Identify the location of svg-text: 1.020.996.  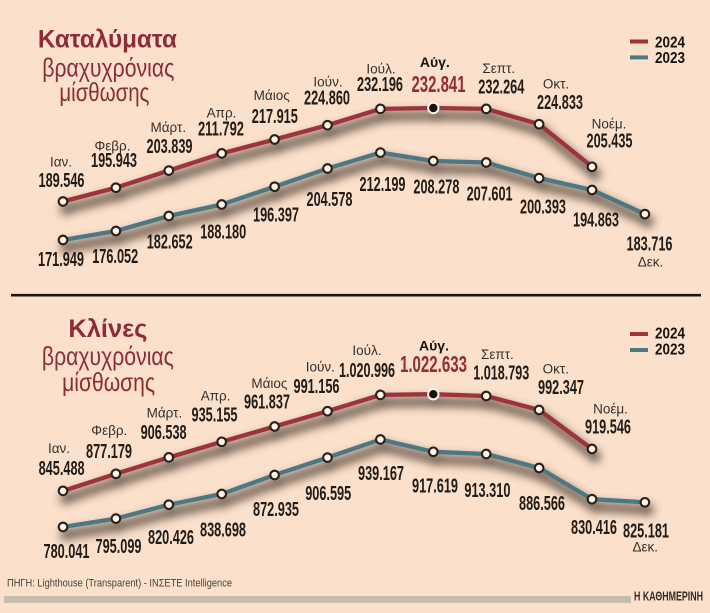
(367, 371).